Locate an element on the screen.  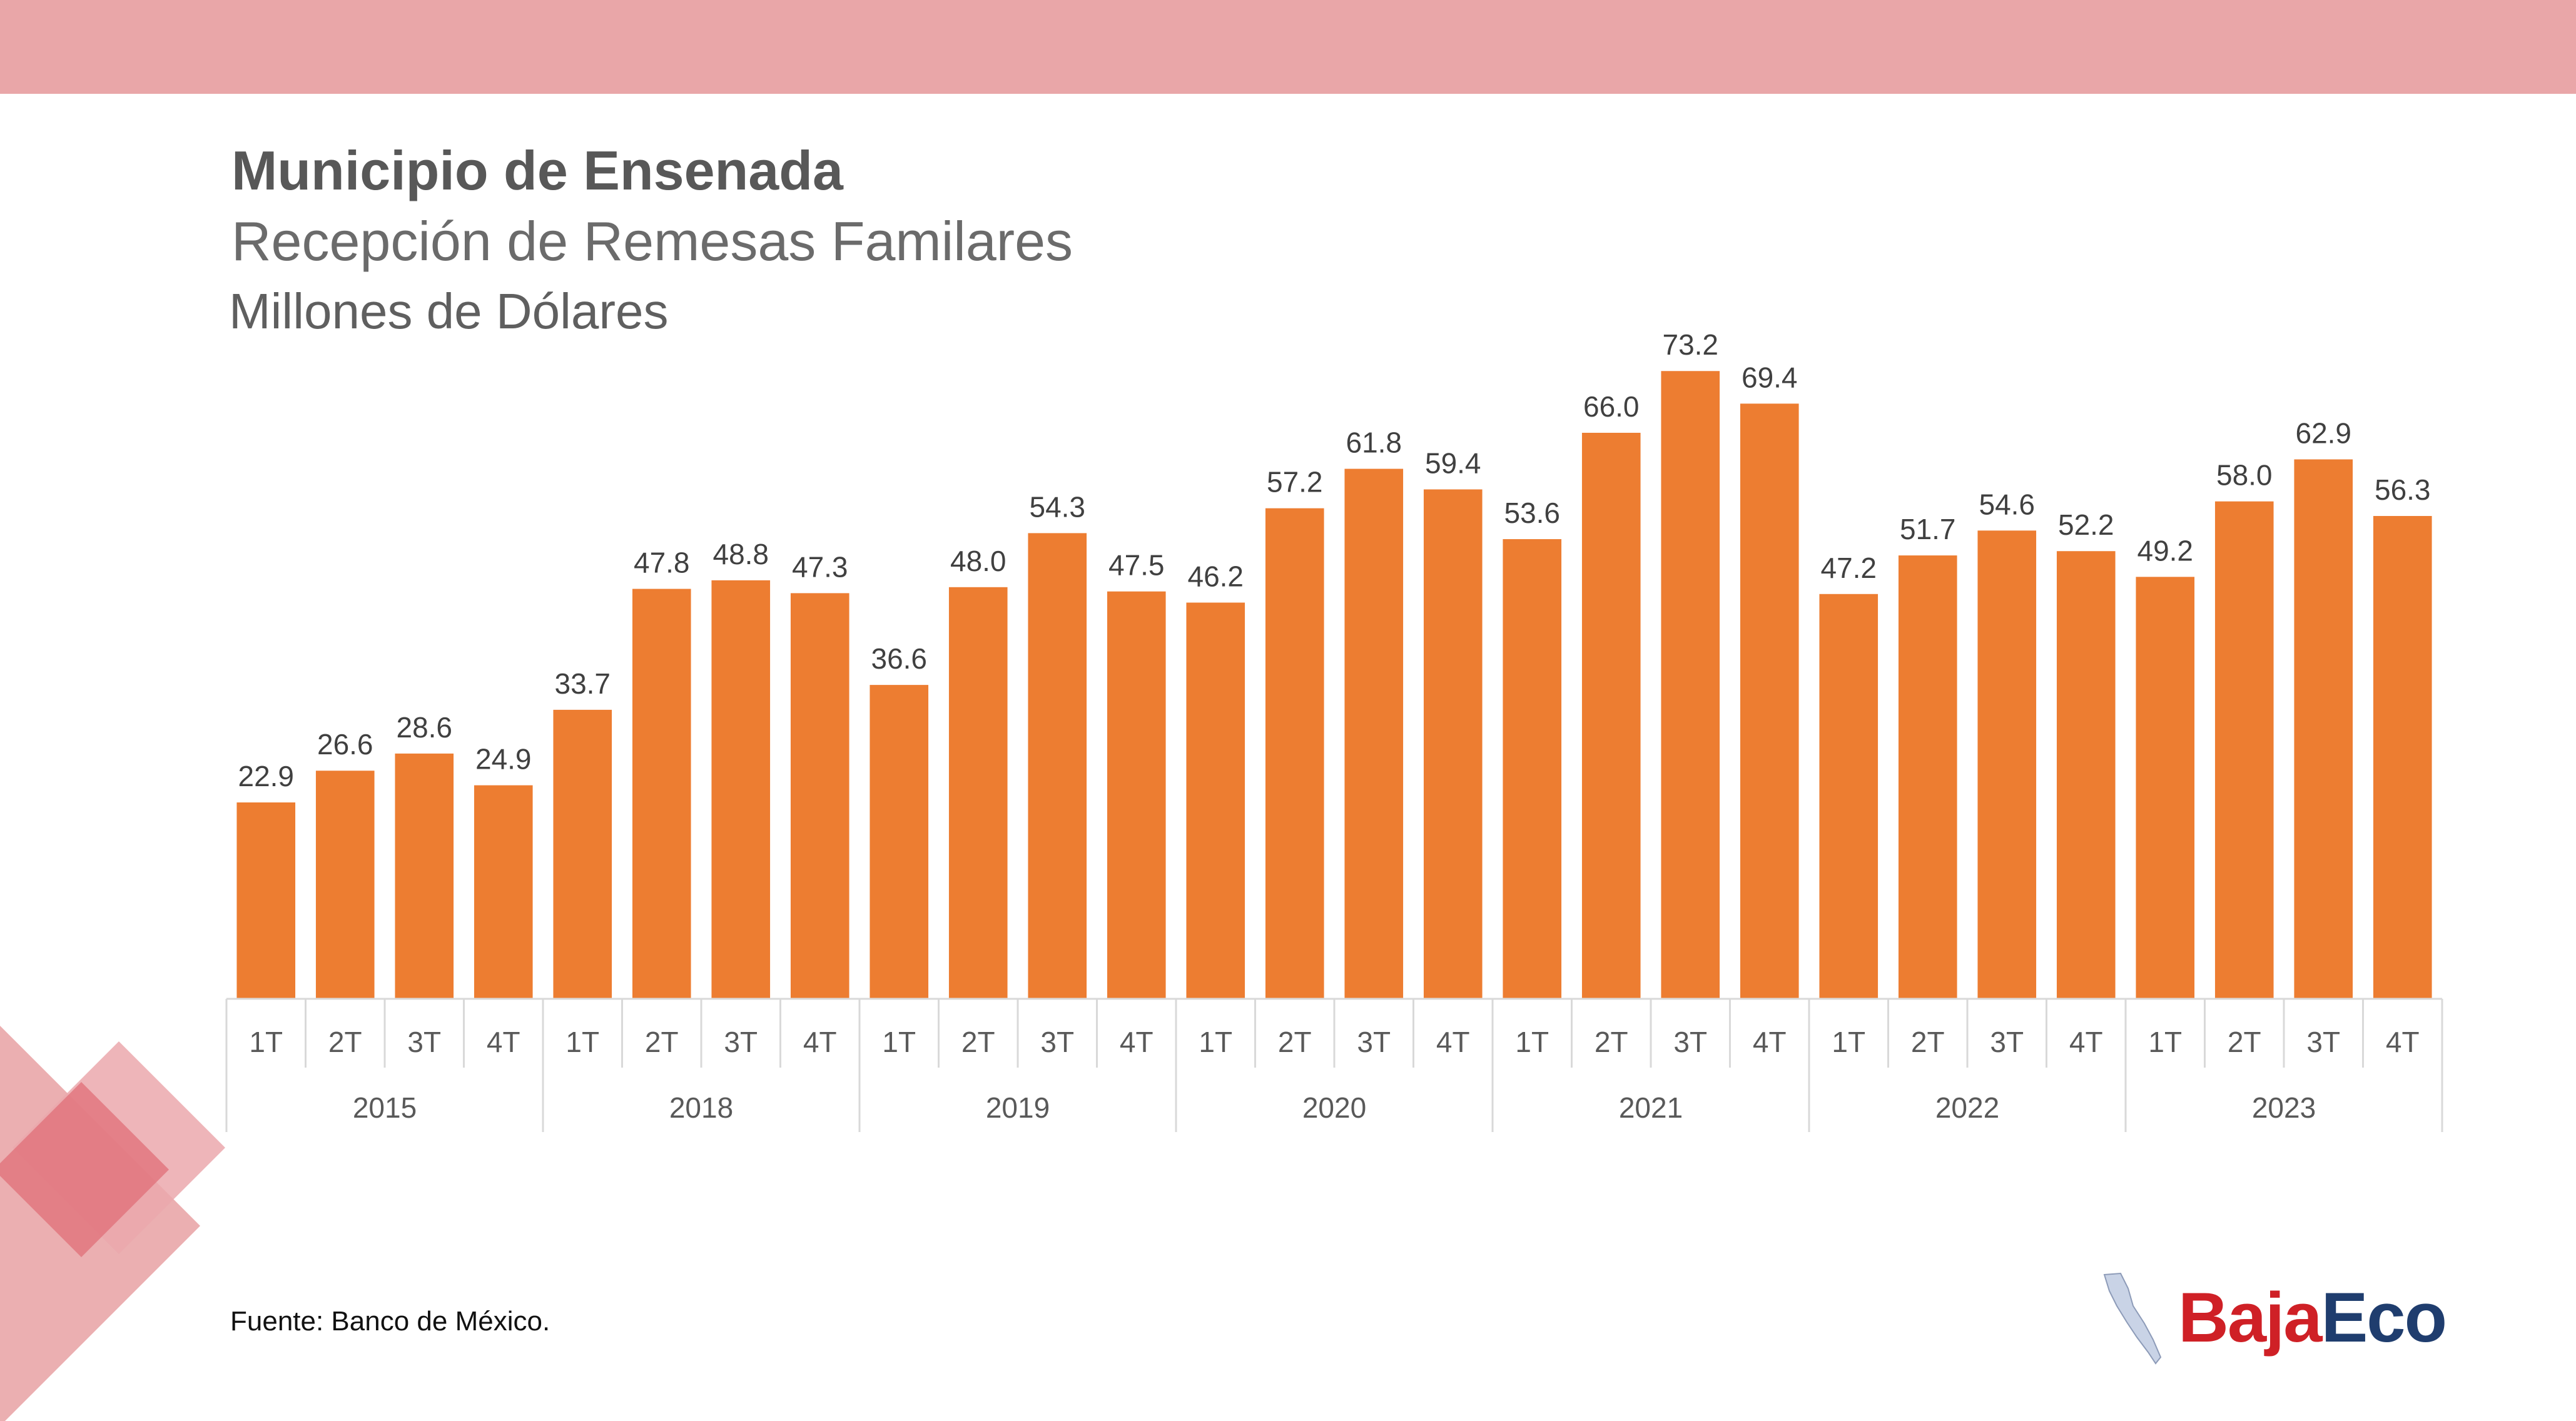
data-label: 46.2 is located at coordinates (1215, 576).